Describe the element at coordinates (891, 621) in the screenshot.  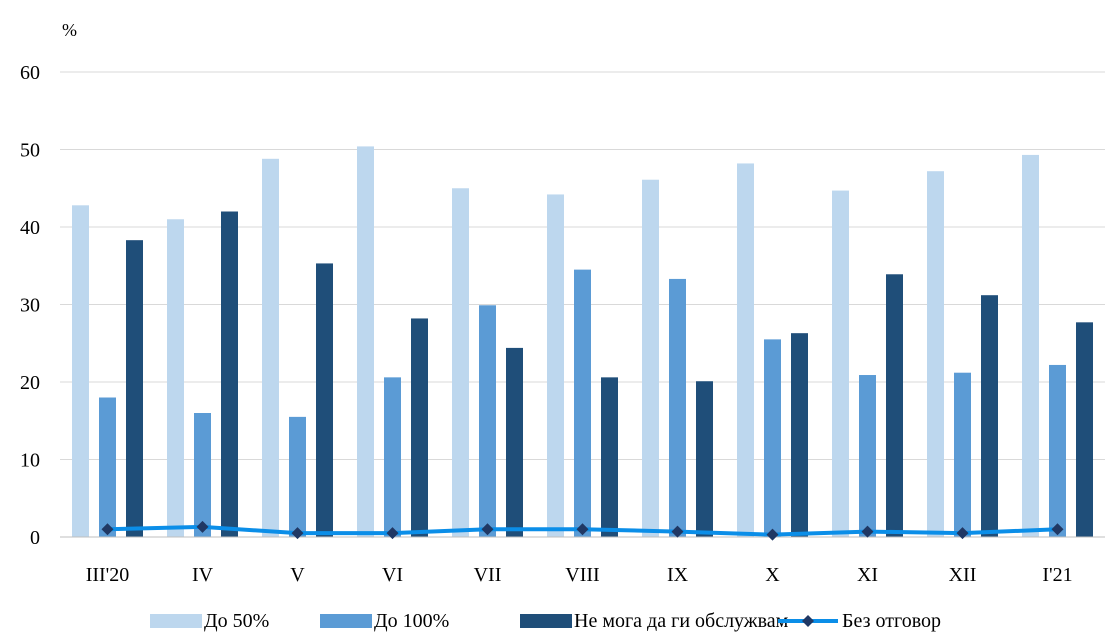
I see `legend-label: Без отговор` at that location.